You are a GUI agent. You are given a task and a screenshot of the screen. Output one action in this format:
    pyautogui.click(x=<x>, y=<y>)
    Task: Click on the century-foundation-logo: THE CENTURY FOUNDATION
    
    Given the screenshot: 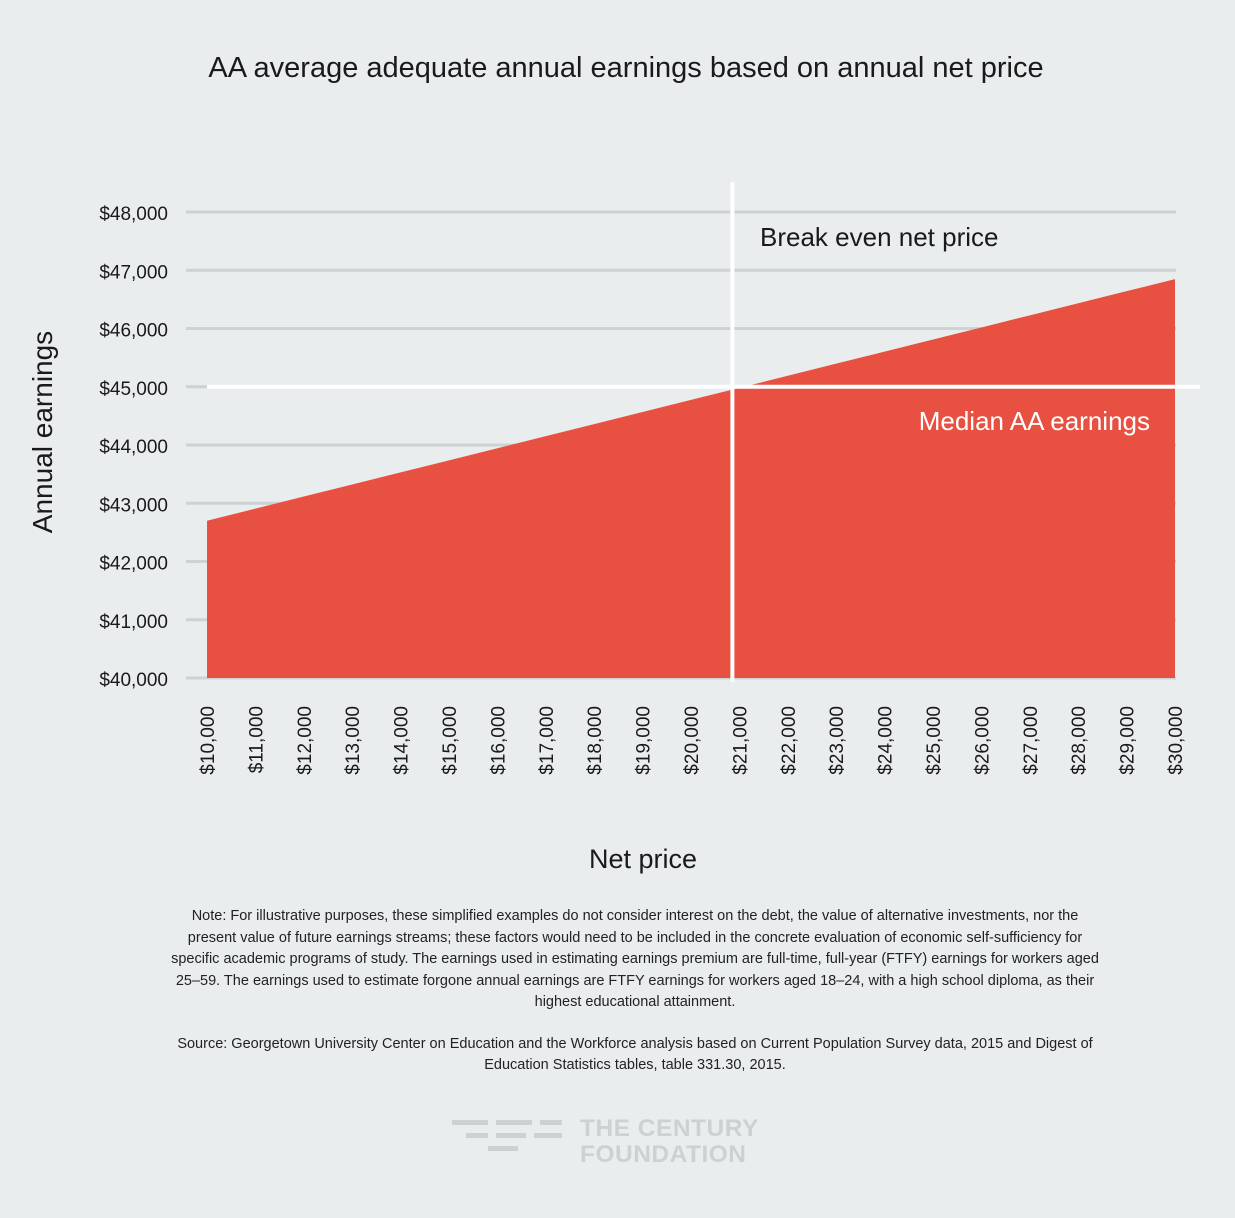 What is the action you would take?
    pyautogui.click(x=622, y=1144)
    